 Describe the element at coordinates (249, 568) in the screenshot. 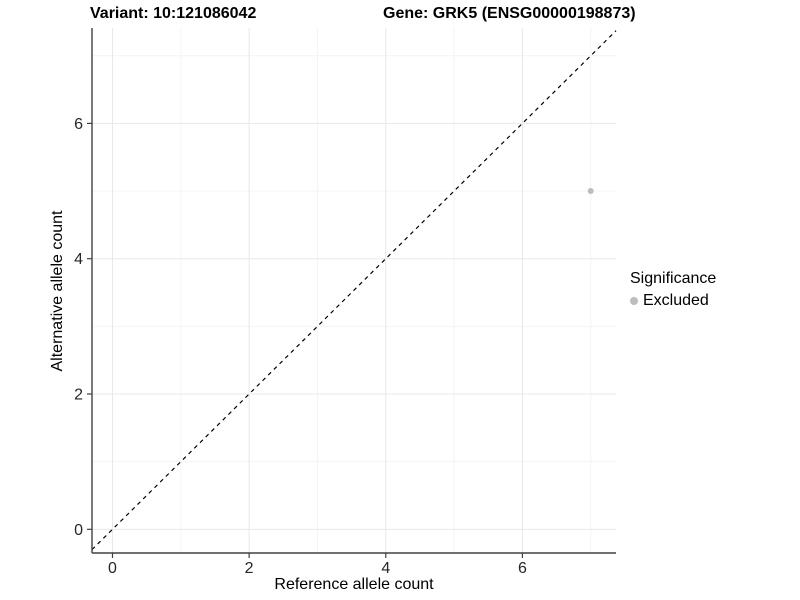

I see `x-tick-label: 2` at that location.